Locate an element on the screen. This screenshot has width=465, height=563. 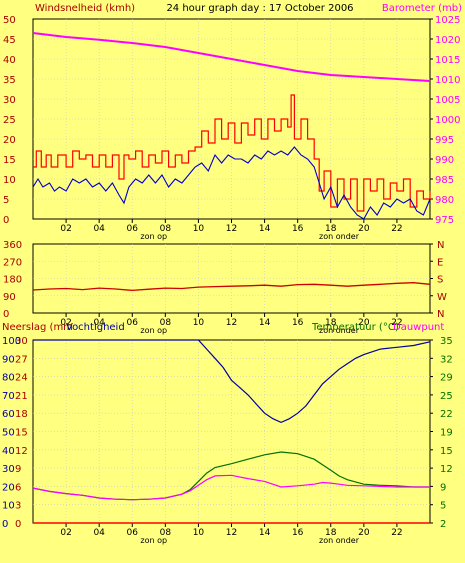
y-tick-label-humidity: 100 is located at coordinates (11, 341).